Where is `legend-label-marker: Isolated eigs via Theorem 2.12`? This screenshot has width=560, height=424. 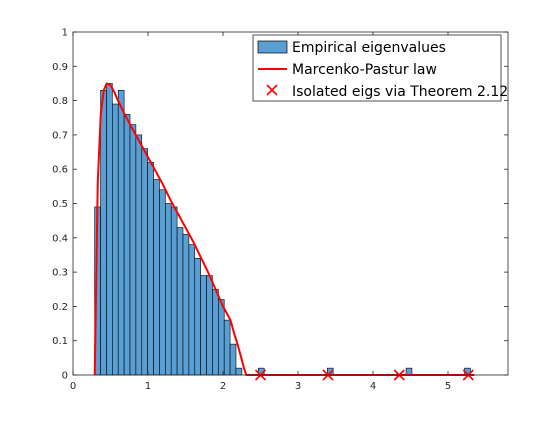 legend-label-marker: Isolated eigs via Theorem 2.12 is located at coordinates (400, 92).